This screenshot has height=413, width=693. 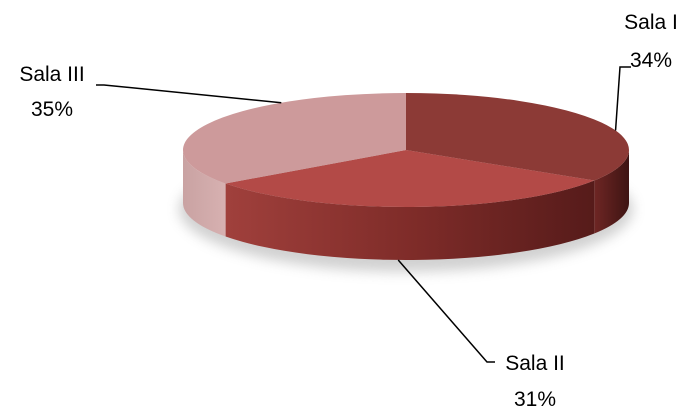 I want to click on slice-value-sala-iii: 35%, so click(x=52, y=109).